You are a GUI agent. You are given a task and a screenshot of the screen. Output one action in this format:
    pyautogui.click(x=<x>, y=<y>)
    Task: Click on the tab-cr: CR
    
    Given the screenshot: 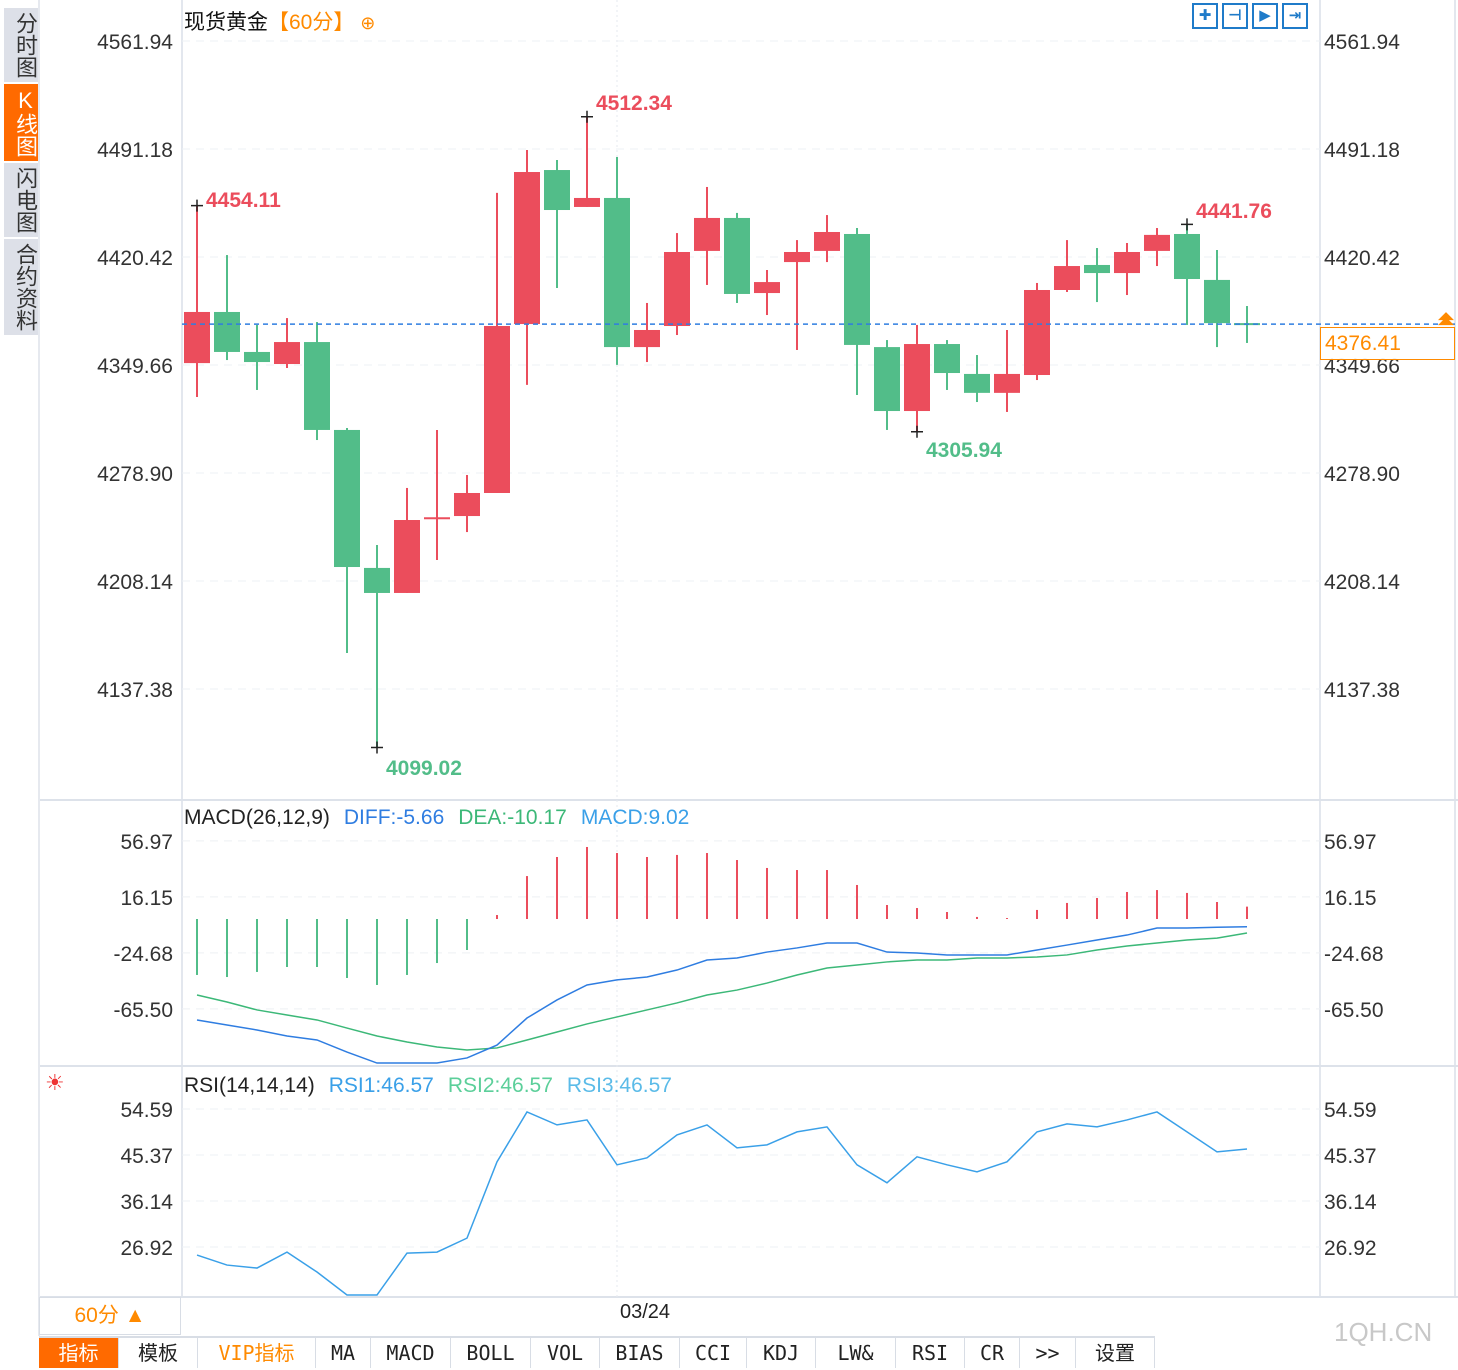 What is the action you would take?
    pyautogui.click(x=992, y=1353)
    